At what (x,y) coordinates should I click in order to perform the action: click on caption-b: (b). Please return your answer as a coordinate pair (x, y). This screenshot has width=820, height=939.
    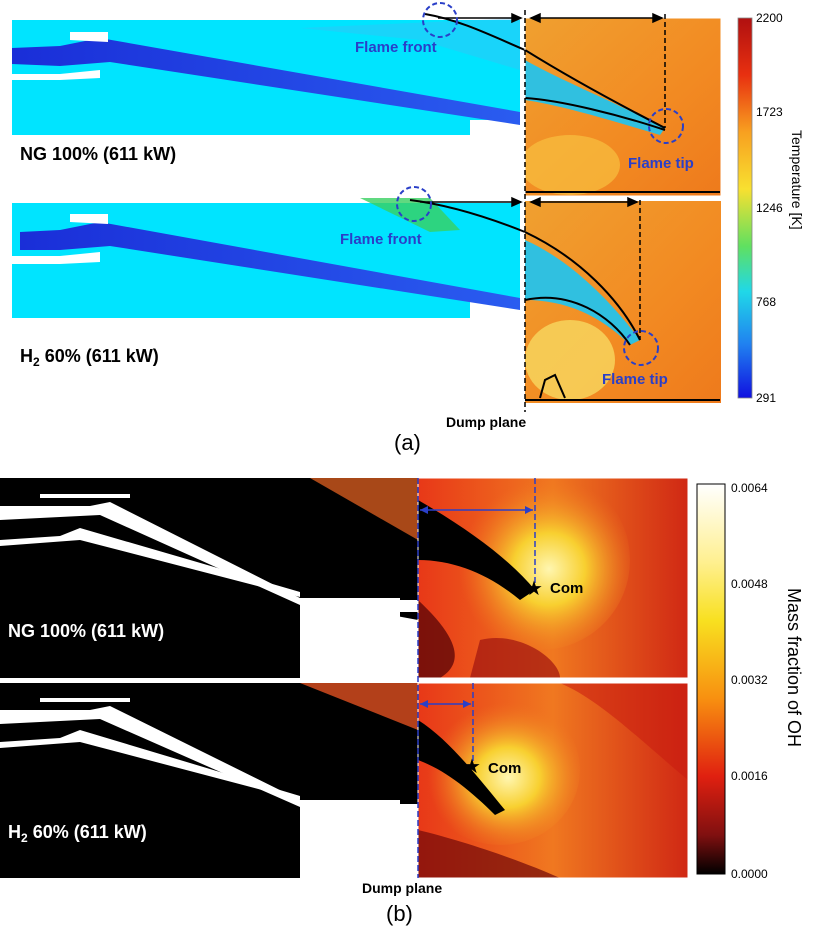
    Looking at the image, I should click on (399, 913).